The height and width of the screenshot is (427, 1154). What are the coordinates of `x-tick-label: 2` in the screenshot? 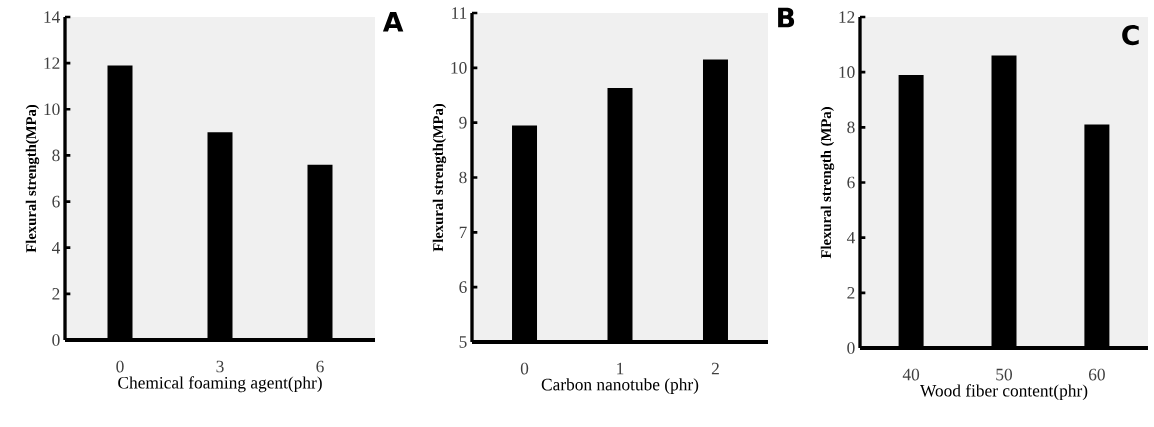 It's located at (715, 368).